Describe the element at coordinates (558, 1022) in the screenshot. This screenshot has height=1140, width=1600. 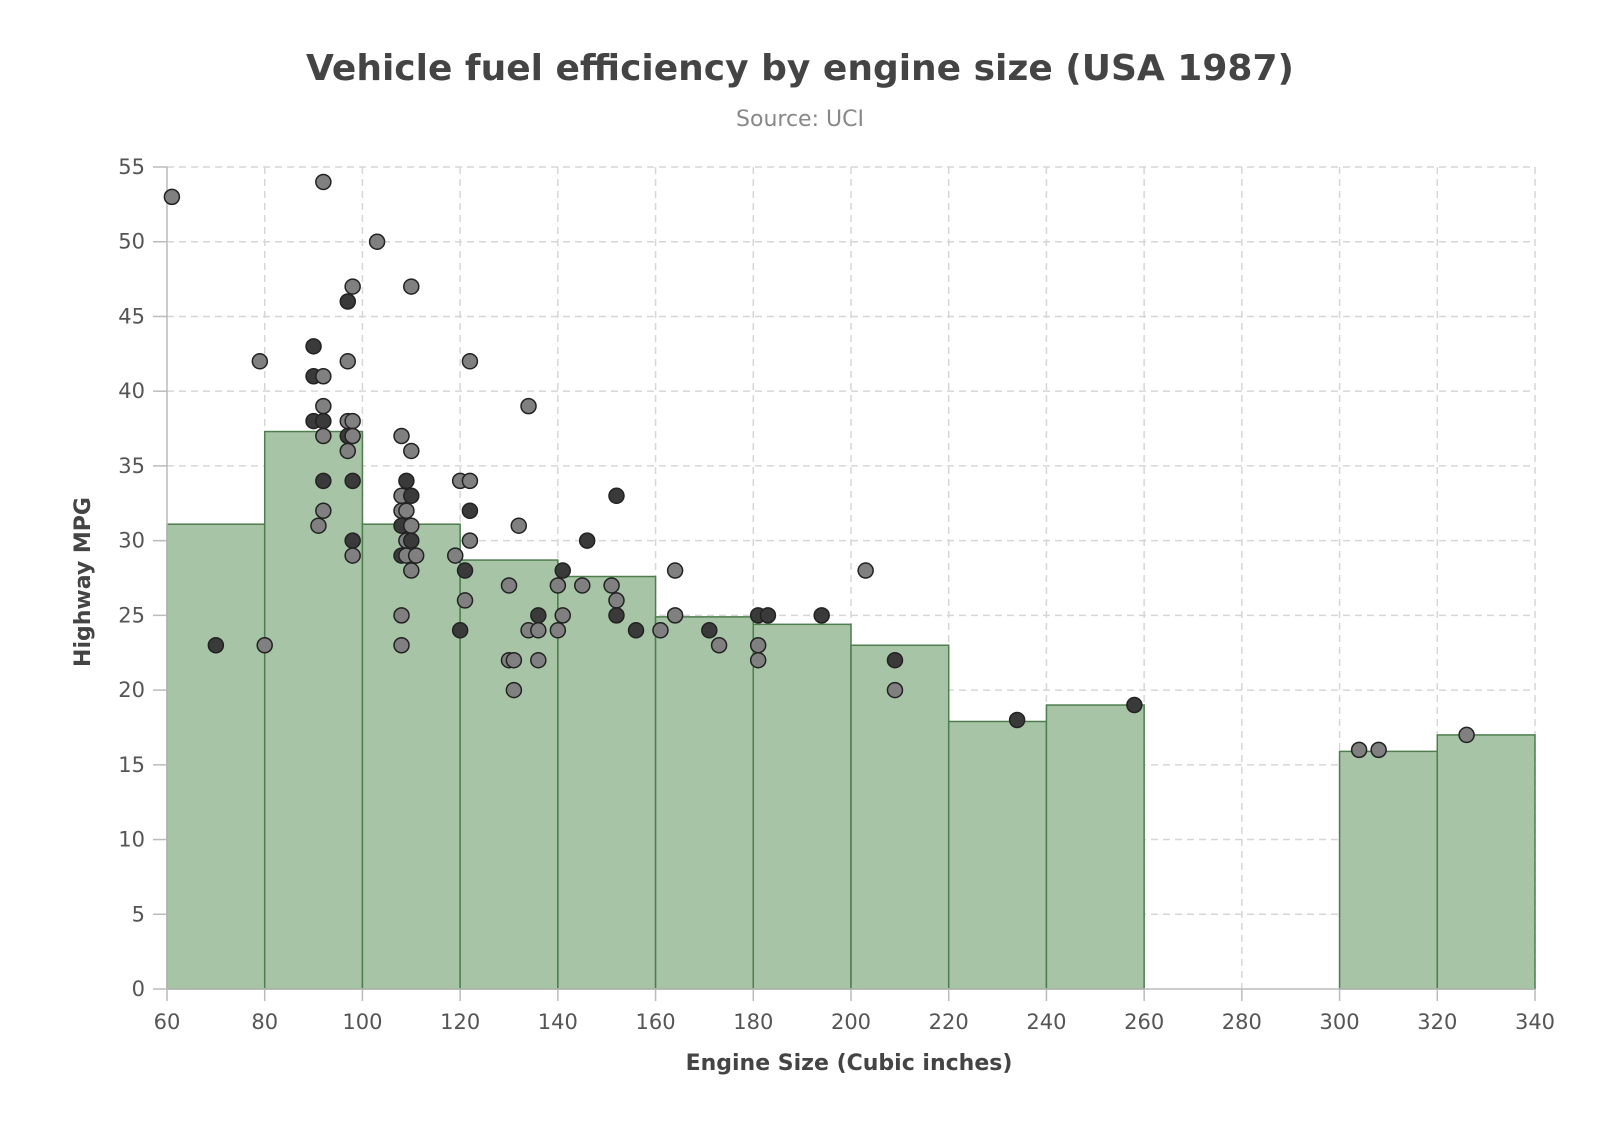
I see `x-tick-label: 140` at that location.